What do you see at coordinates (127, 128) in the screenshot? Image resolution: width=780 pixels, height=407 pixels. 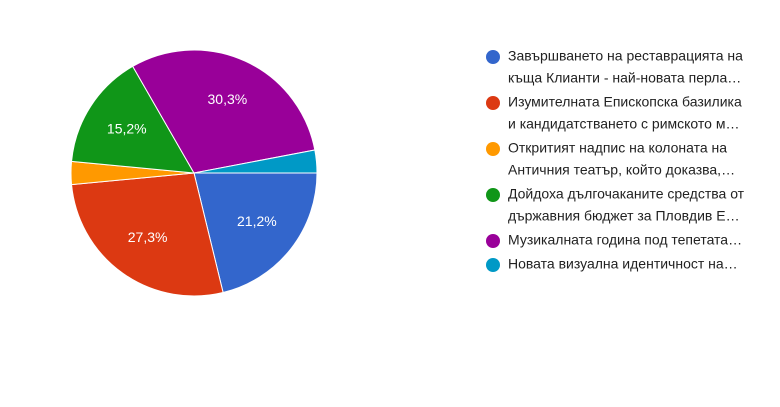 I see `data-label: 15,2%` at bounding box center [127, 128].